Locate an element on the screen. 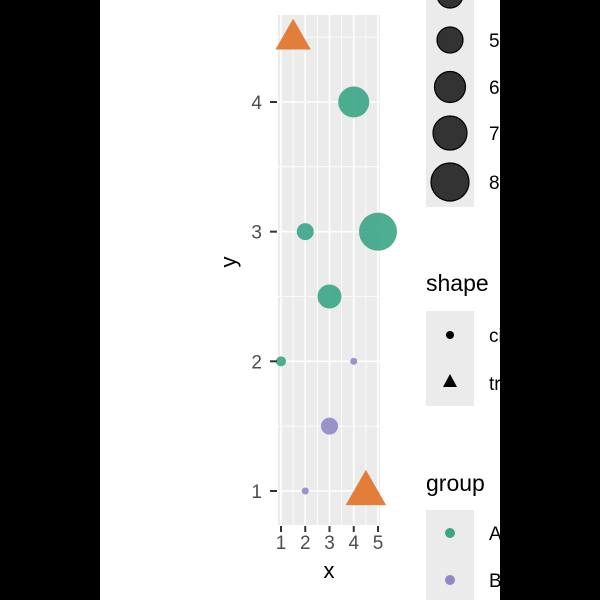 The height and width of the screenshot is (600, 600). x-axis-title: x is located at coordinates (329, 570).